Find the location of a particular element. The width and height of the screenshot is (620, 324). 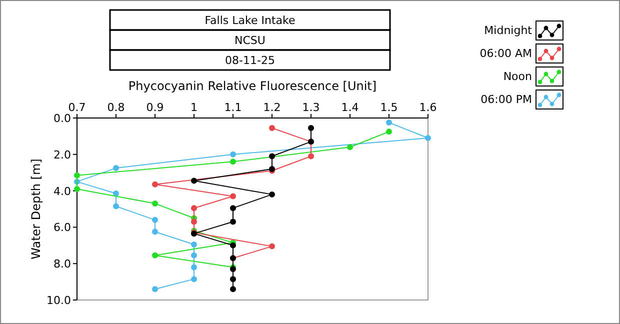

text: 08-11-25 is located at coordinates (250, 60).